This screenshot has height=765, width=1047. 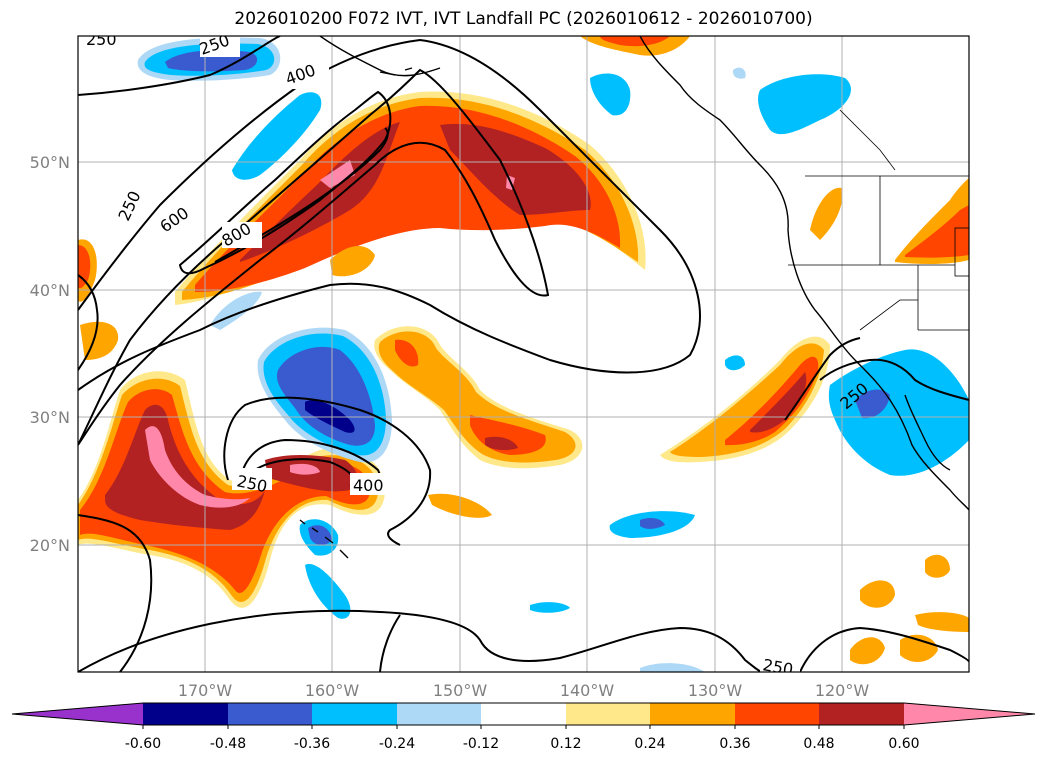 I want to click on lon-label-140w: 140°W, so click(x=587, y=690).